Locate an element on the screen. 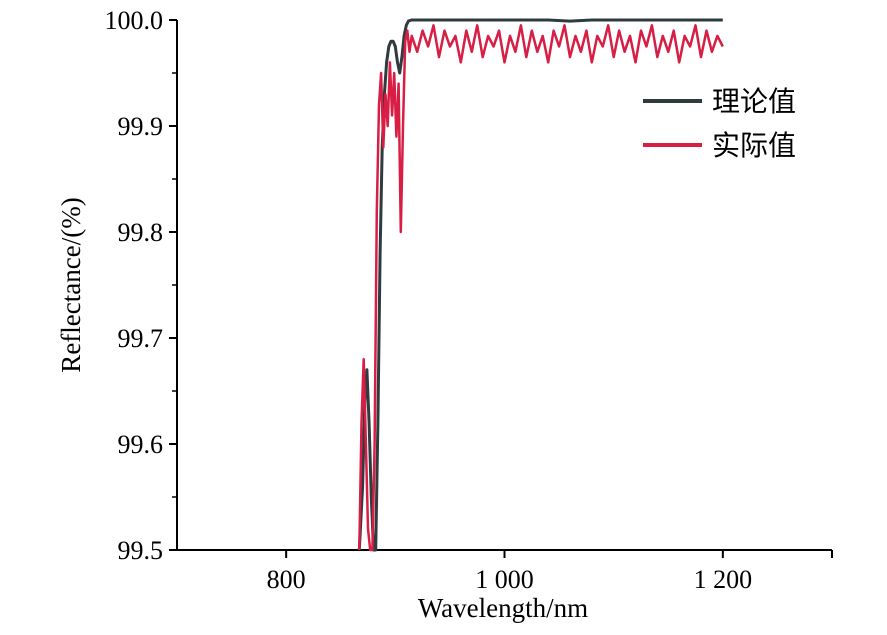 This screenshot has width=887, height=635. legend-label: 理论值 is located at coordinates (754, 101).